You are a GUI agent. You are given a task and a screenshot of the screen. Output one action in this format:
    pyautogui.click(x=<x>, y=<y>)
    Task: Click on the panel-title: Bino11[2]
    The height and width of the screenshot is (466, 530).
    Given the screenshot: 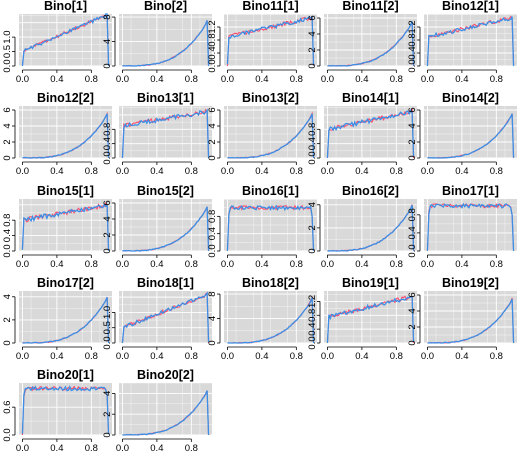 What is the action you would take?
    pyautogui.click(x=370, y=6)
    